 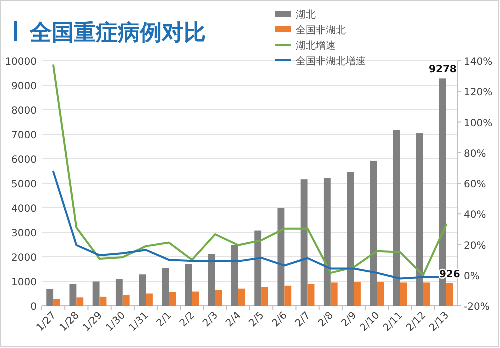 I want to click on y2-tick-label: 0%, so click(x=472, y=276).